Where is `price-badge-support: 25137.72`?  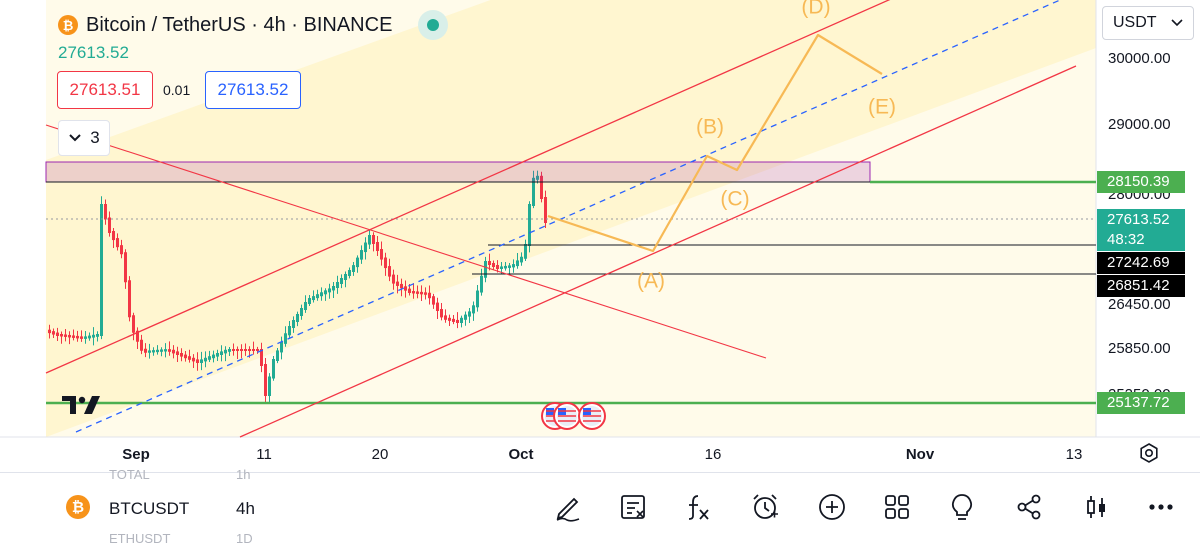
price-badge-support: 25137.72 is located at coordinates (1141, 403).